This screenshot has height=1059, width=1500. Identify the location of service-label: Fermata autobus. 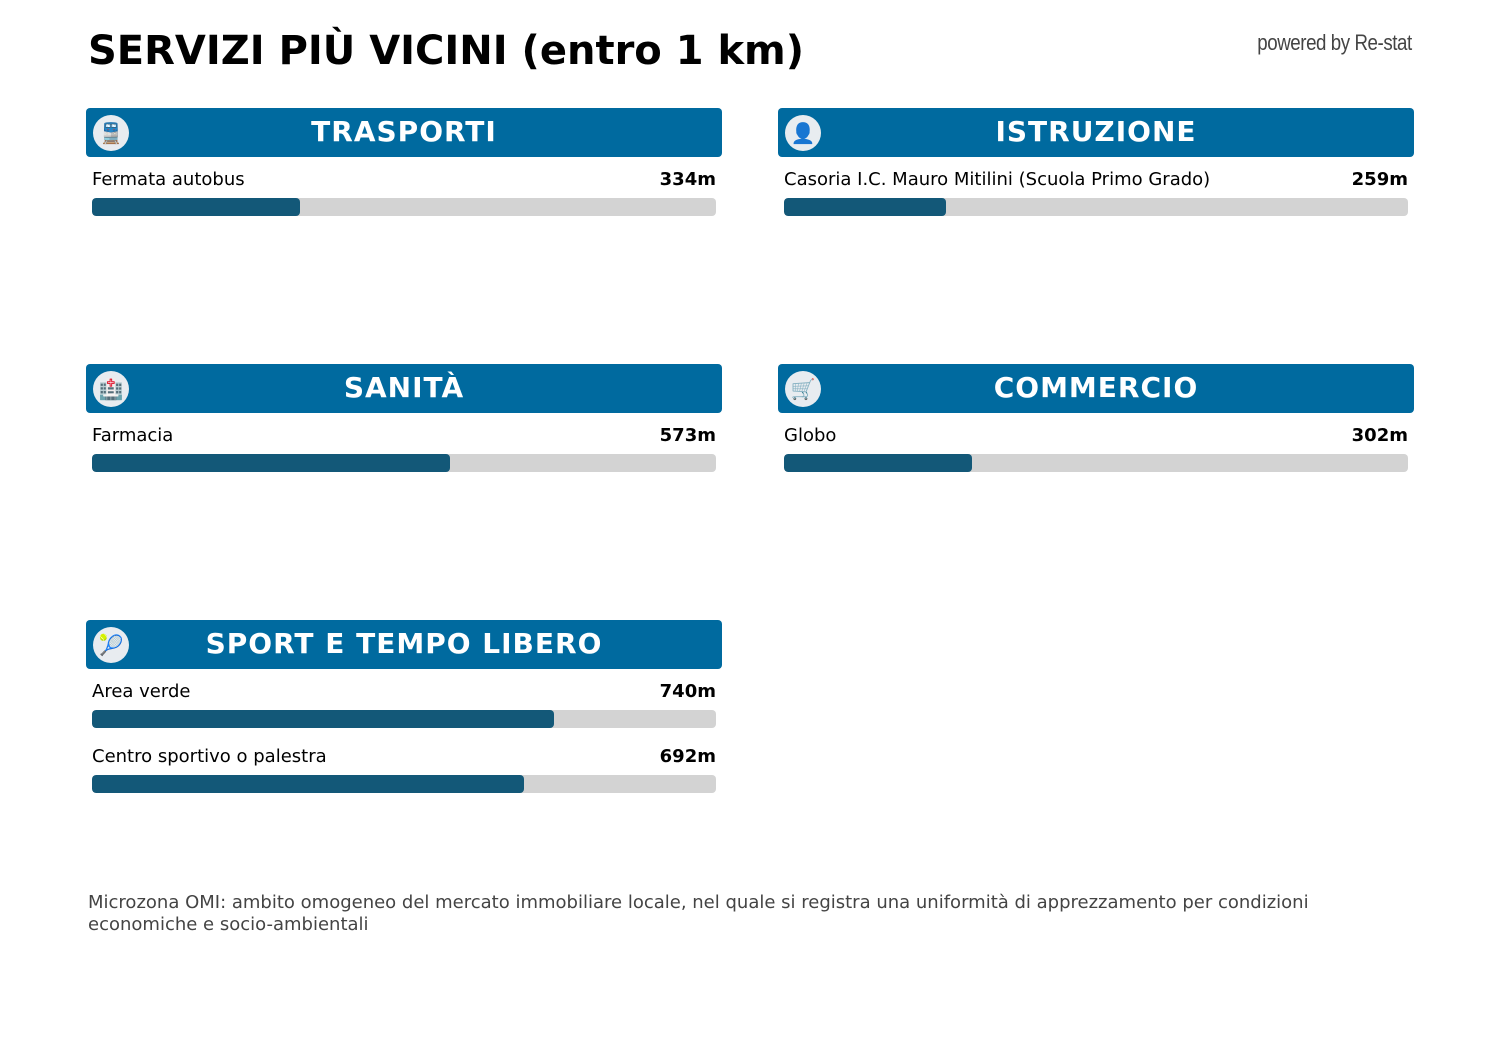
(168, 179).